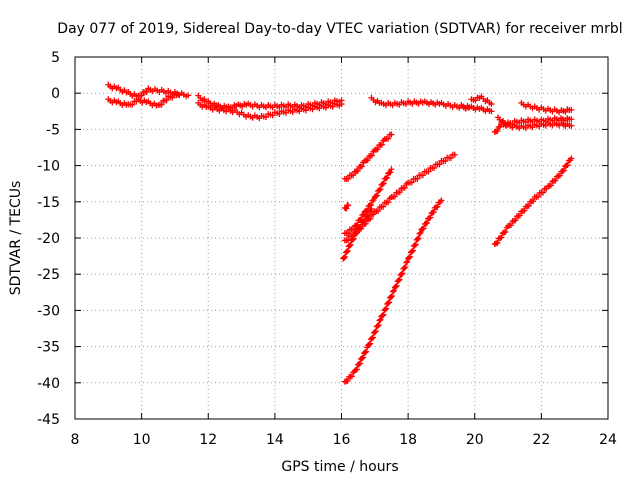 This screenshot has width=640, height=480. What do you see at coordinates (475, 440) in the screenshot?
I see `x-tick-label: 20` at bounding box center [475, 440].